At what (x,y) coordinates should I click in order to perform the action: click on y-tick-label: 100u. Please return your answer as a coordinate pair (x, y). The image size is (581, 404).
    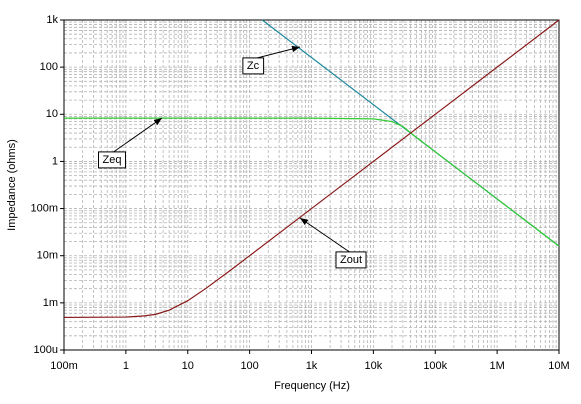
    Looking at the image, I should click on (46, 350).